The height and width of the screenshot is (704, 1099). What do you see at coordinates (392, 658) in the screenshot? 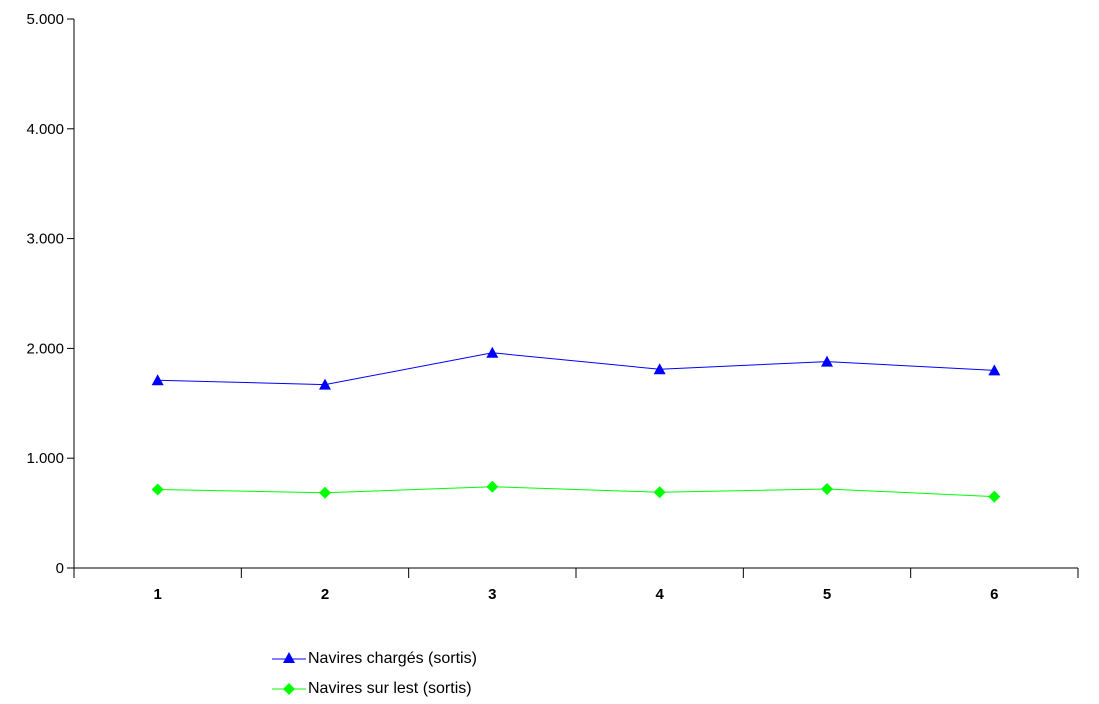
I see `legend-label: Navires chargés (sortis)` at bounding box center [392, 658].